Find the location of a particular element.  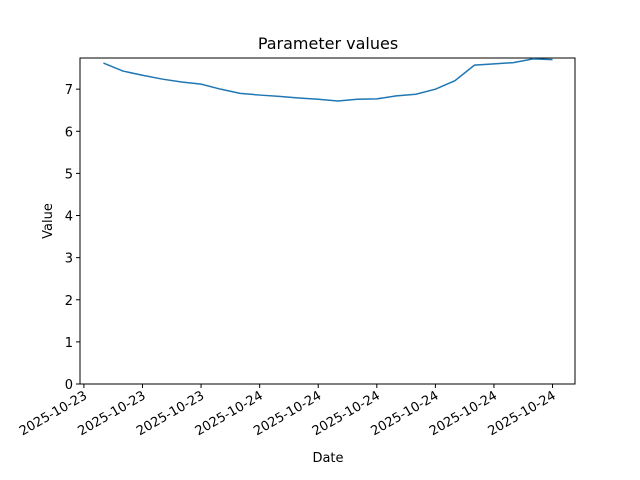

y-tick-label: 4 is located at coordinates (69, 217).